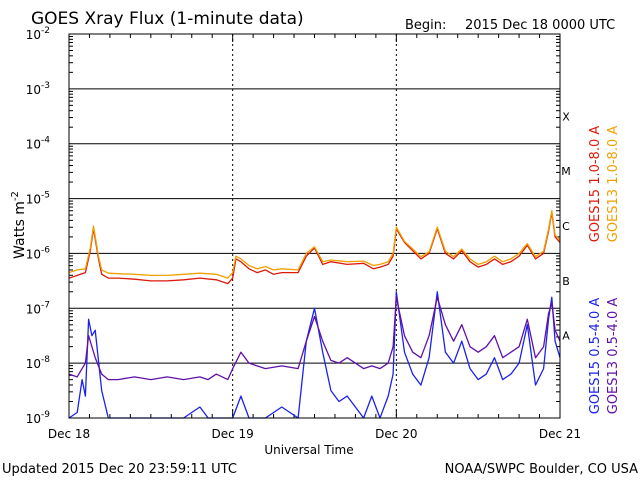  I want to click on y-tick-label: 10⁻⁶, so click(38, 253).